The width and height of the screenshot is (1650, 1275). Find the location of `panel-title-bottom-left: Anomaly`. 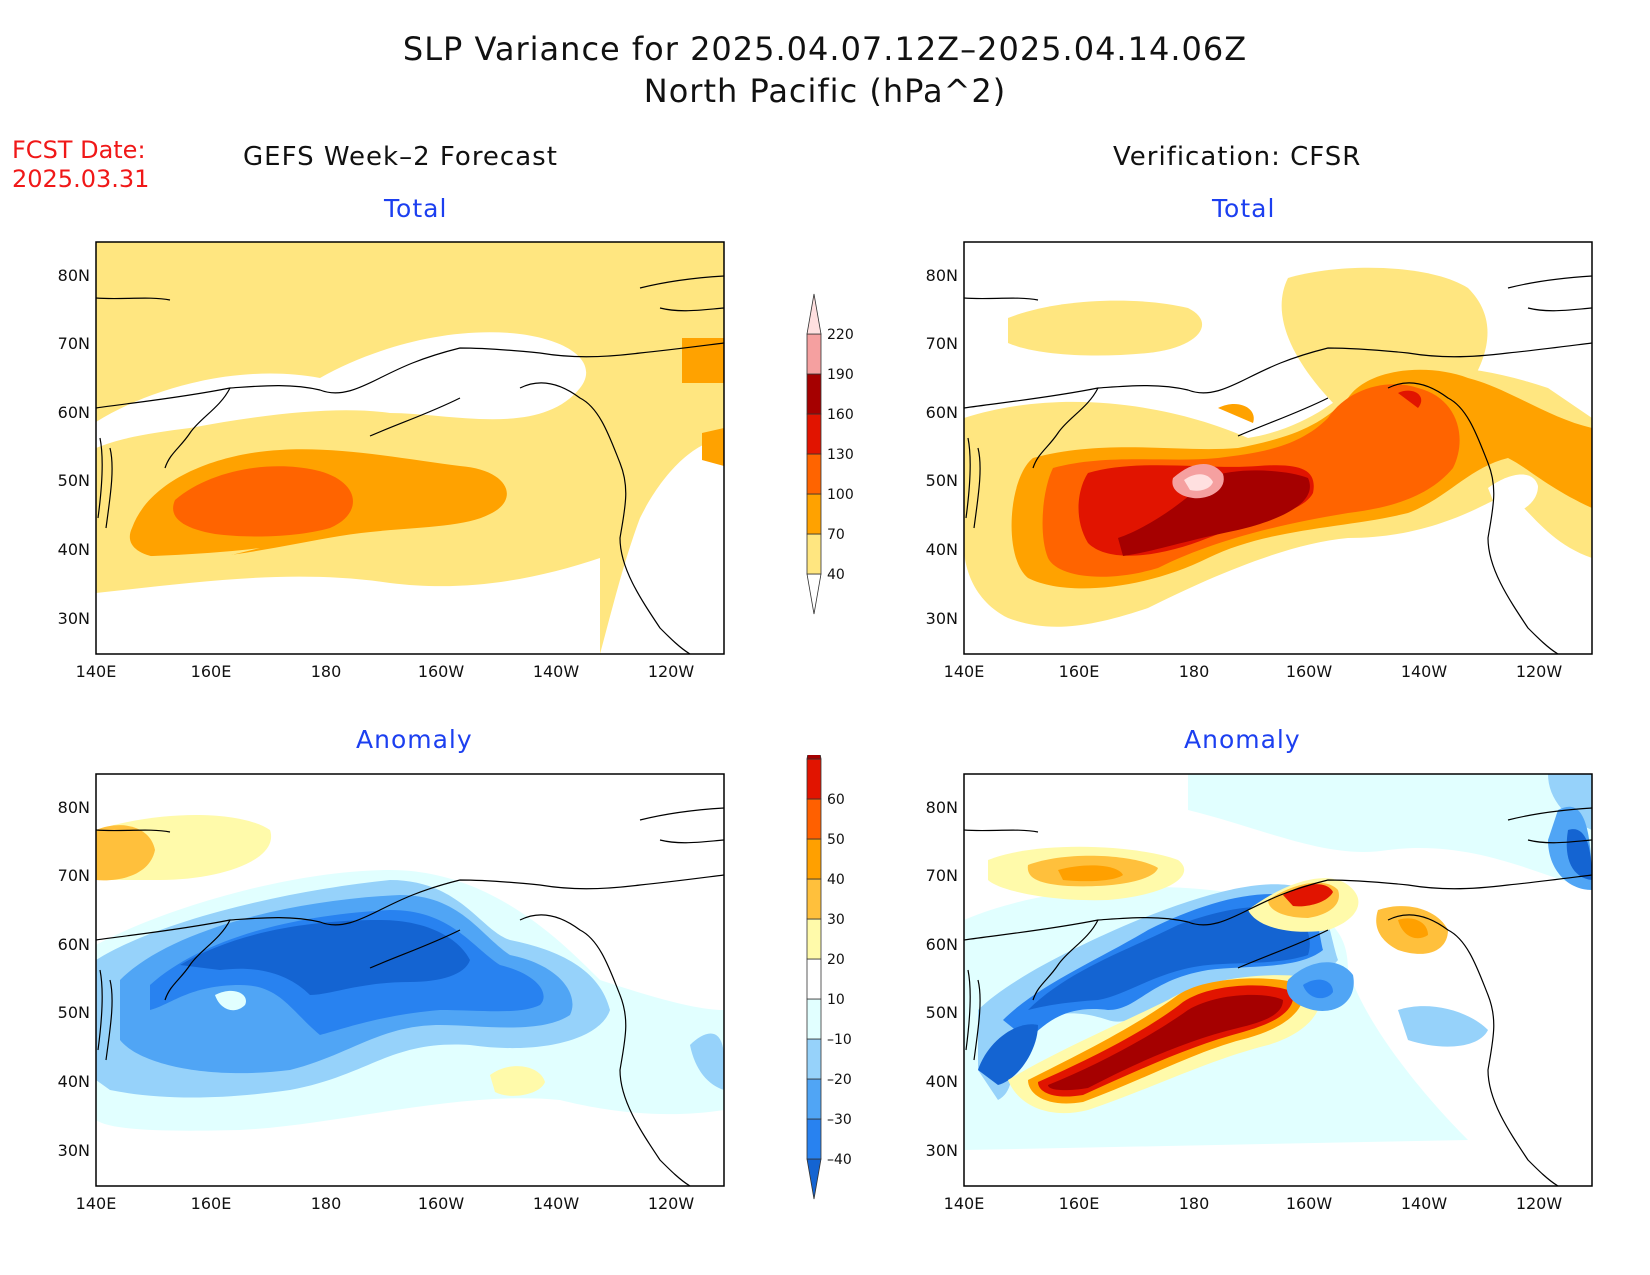

panel-title-bottom-left: Anomaly is located at coordinates (414, 739).